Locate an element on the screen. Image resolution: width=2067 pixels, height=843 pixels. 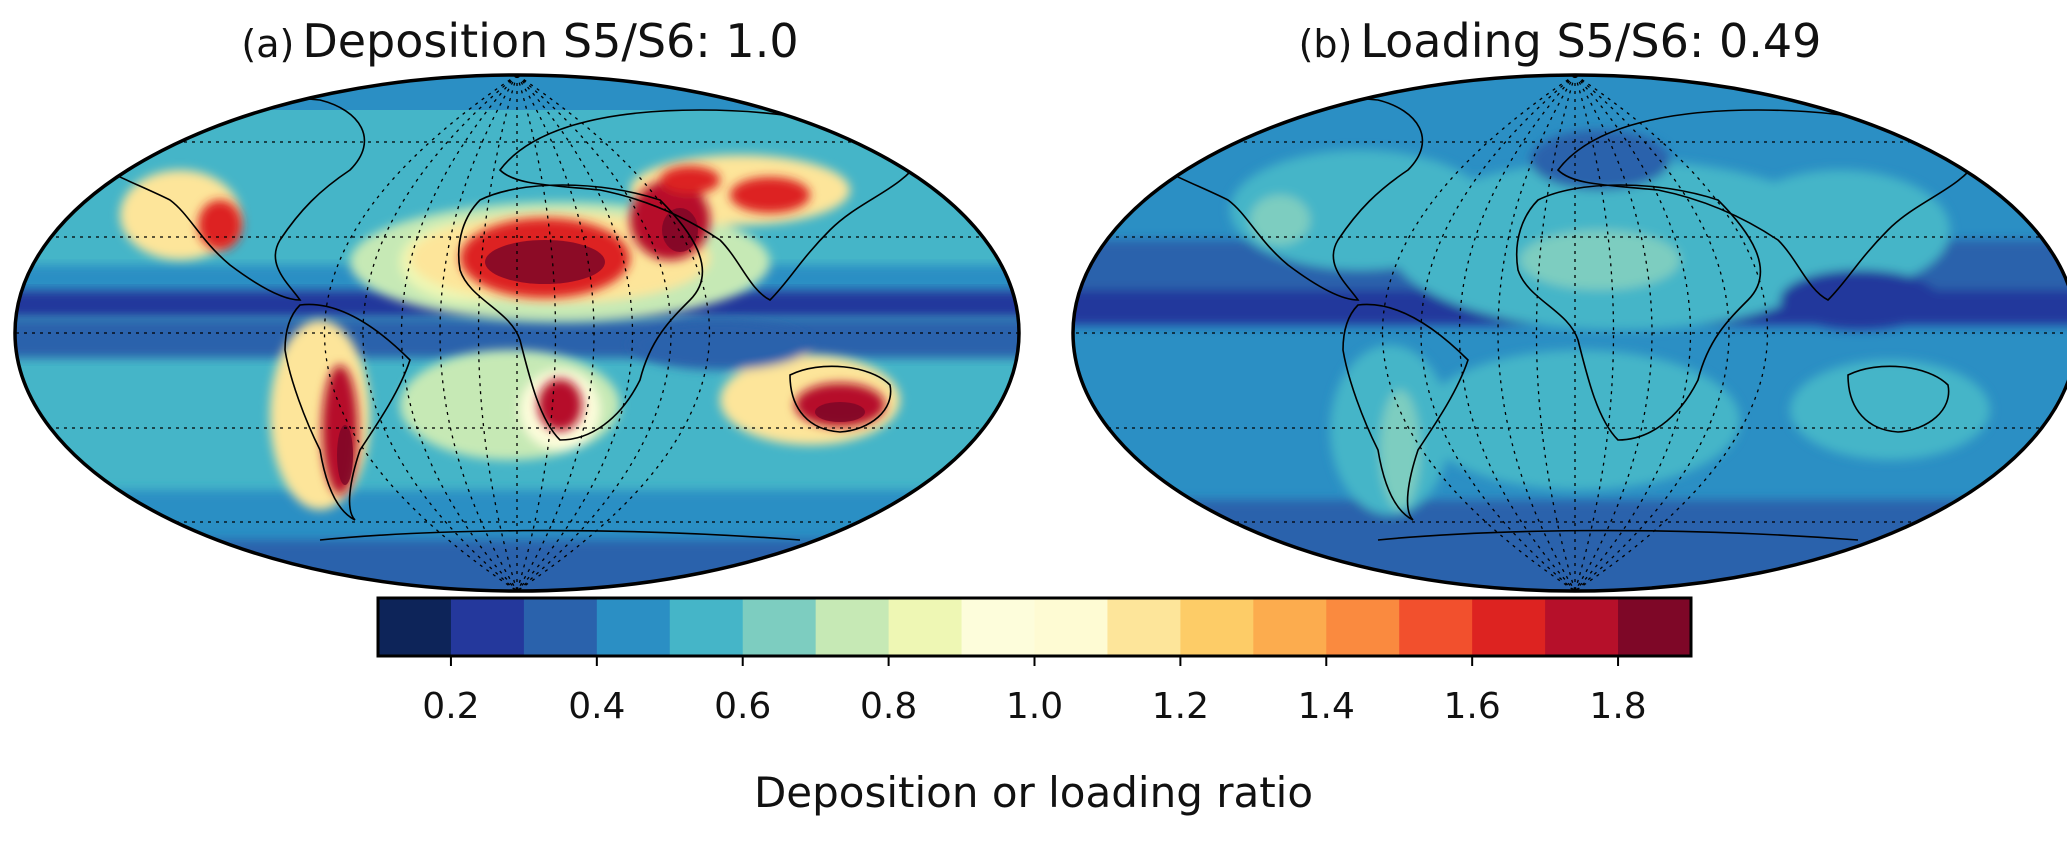
colorbar-label: Deposition or loading ratio is located at coordinates (1033, 792).